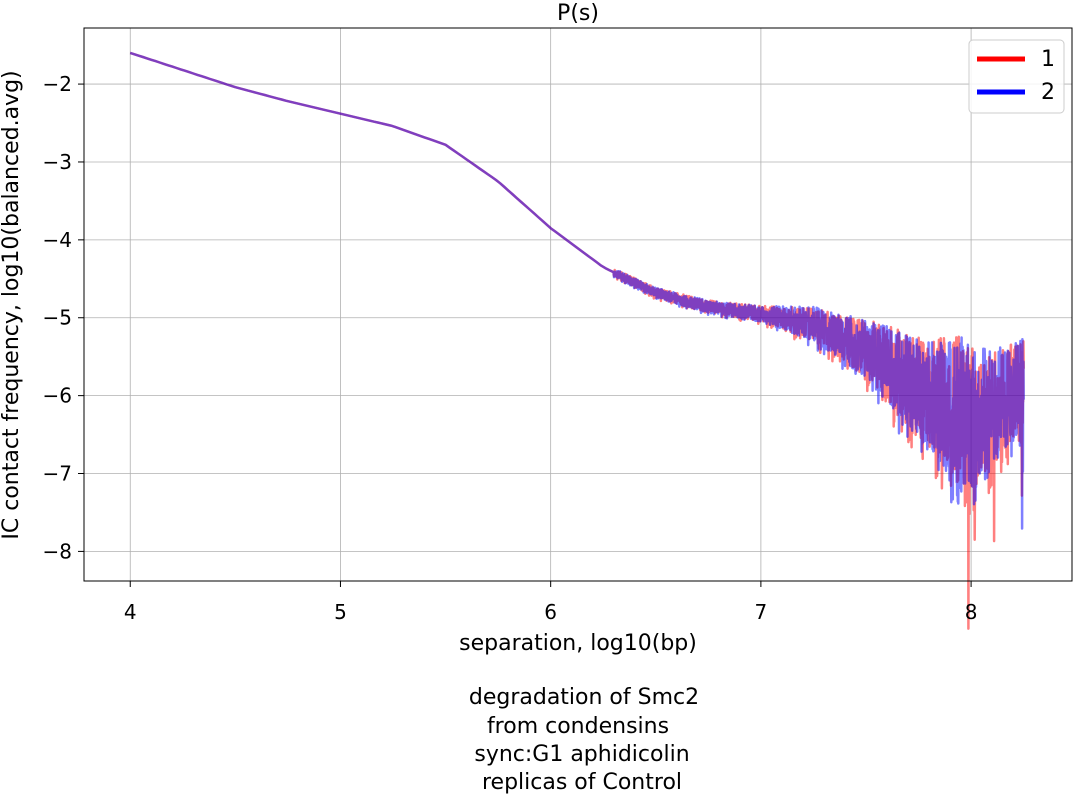 Image resolution: width=1074 pixels, height=794 pixels. What do you see at coordinates (57, 162) in the screenshot?
I see `y-tick-label: −3` at bounding box center [57, 162].